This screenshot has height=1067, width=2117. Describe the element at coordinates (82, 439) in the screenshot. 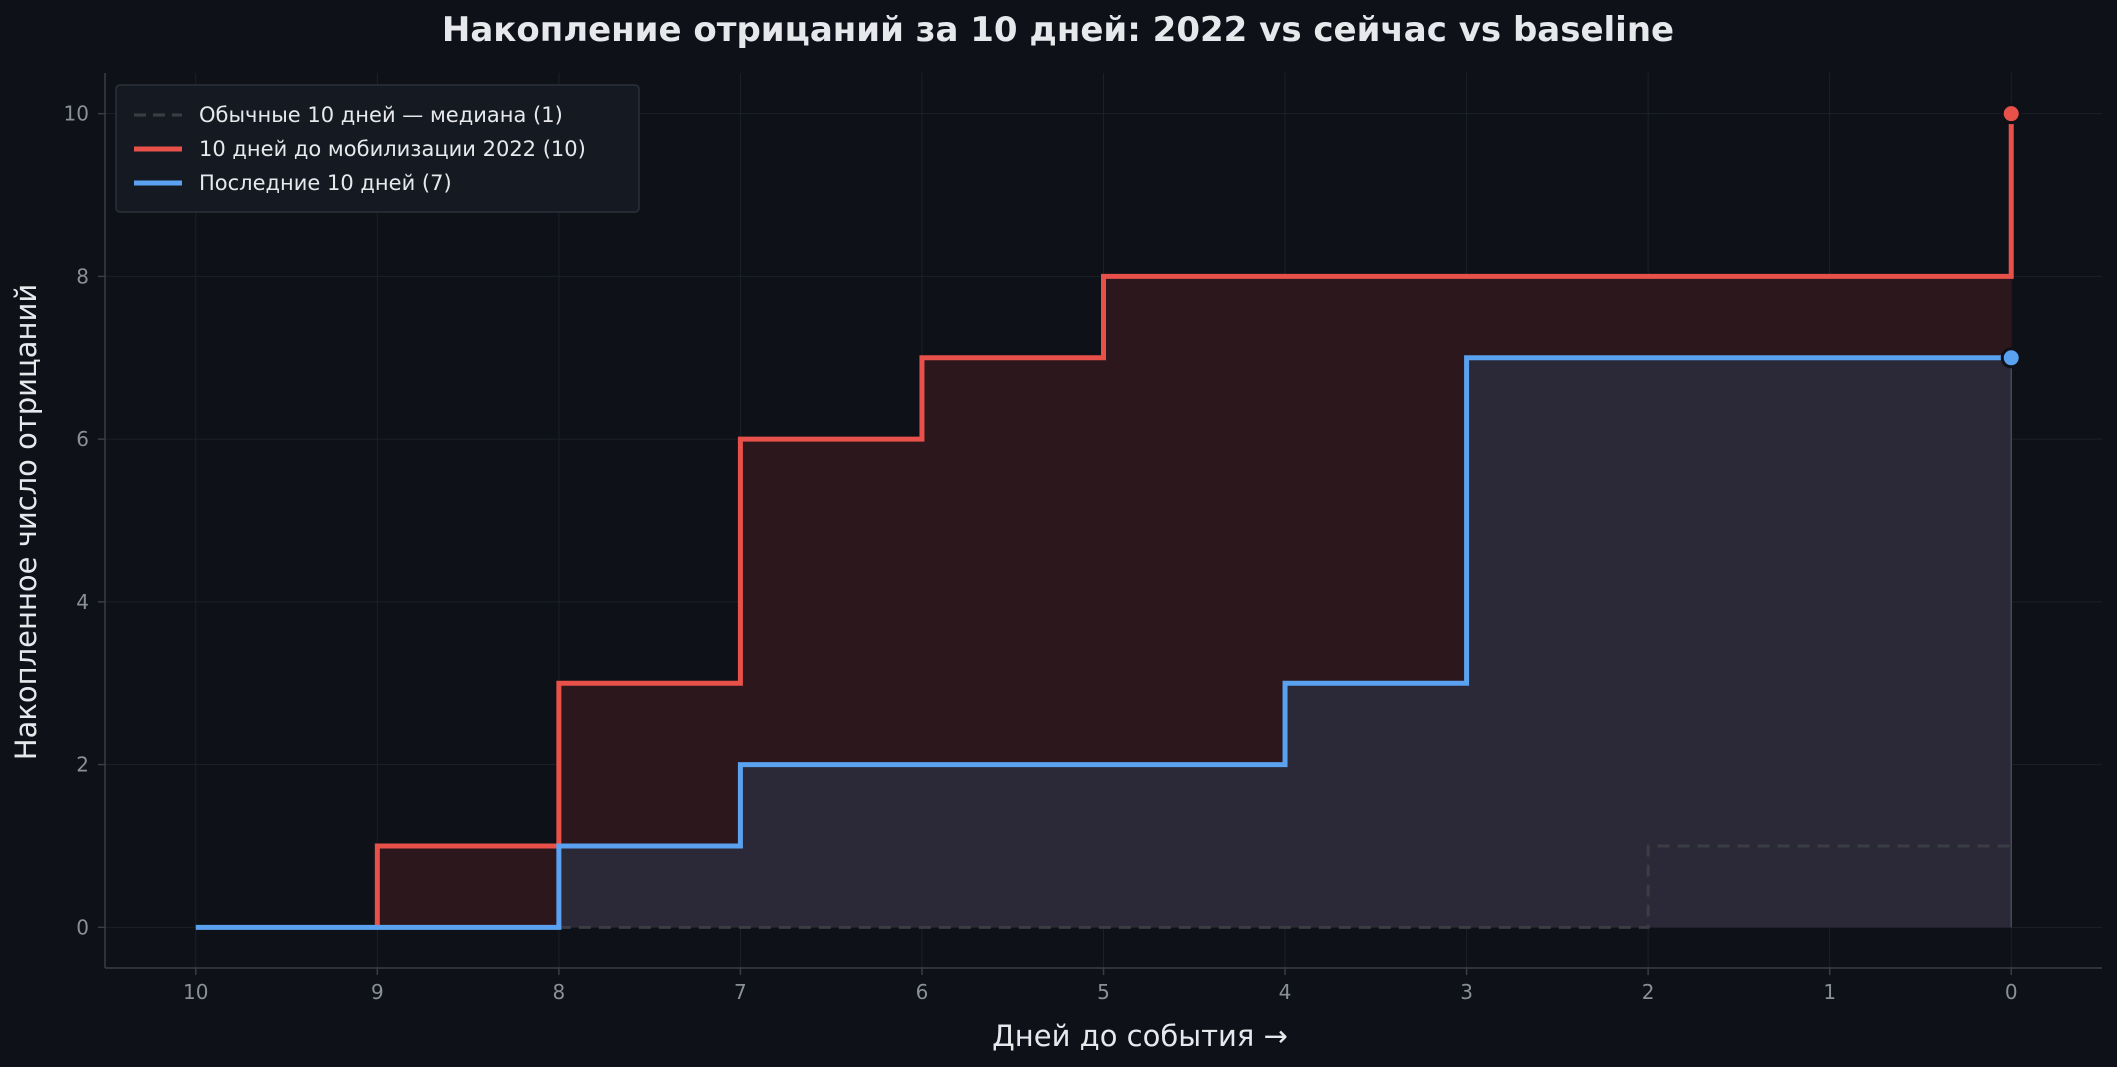

I see `y-tick-label: 6` at that location.